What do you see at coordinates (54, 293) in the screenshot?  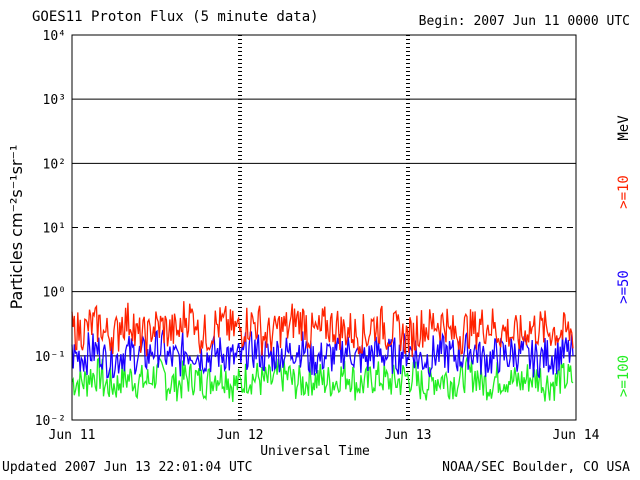 I see `y-tick-label: 10⁰` at bounding box center [54, 293].